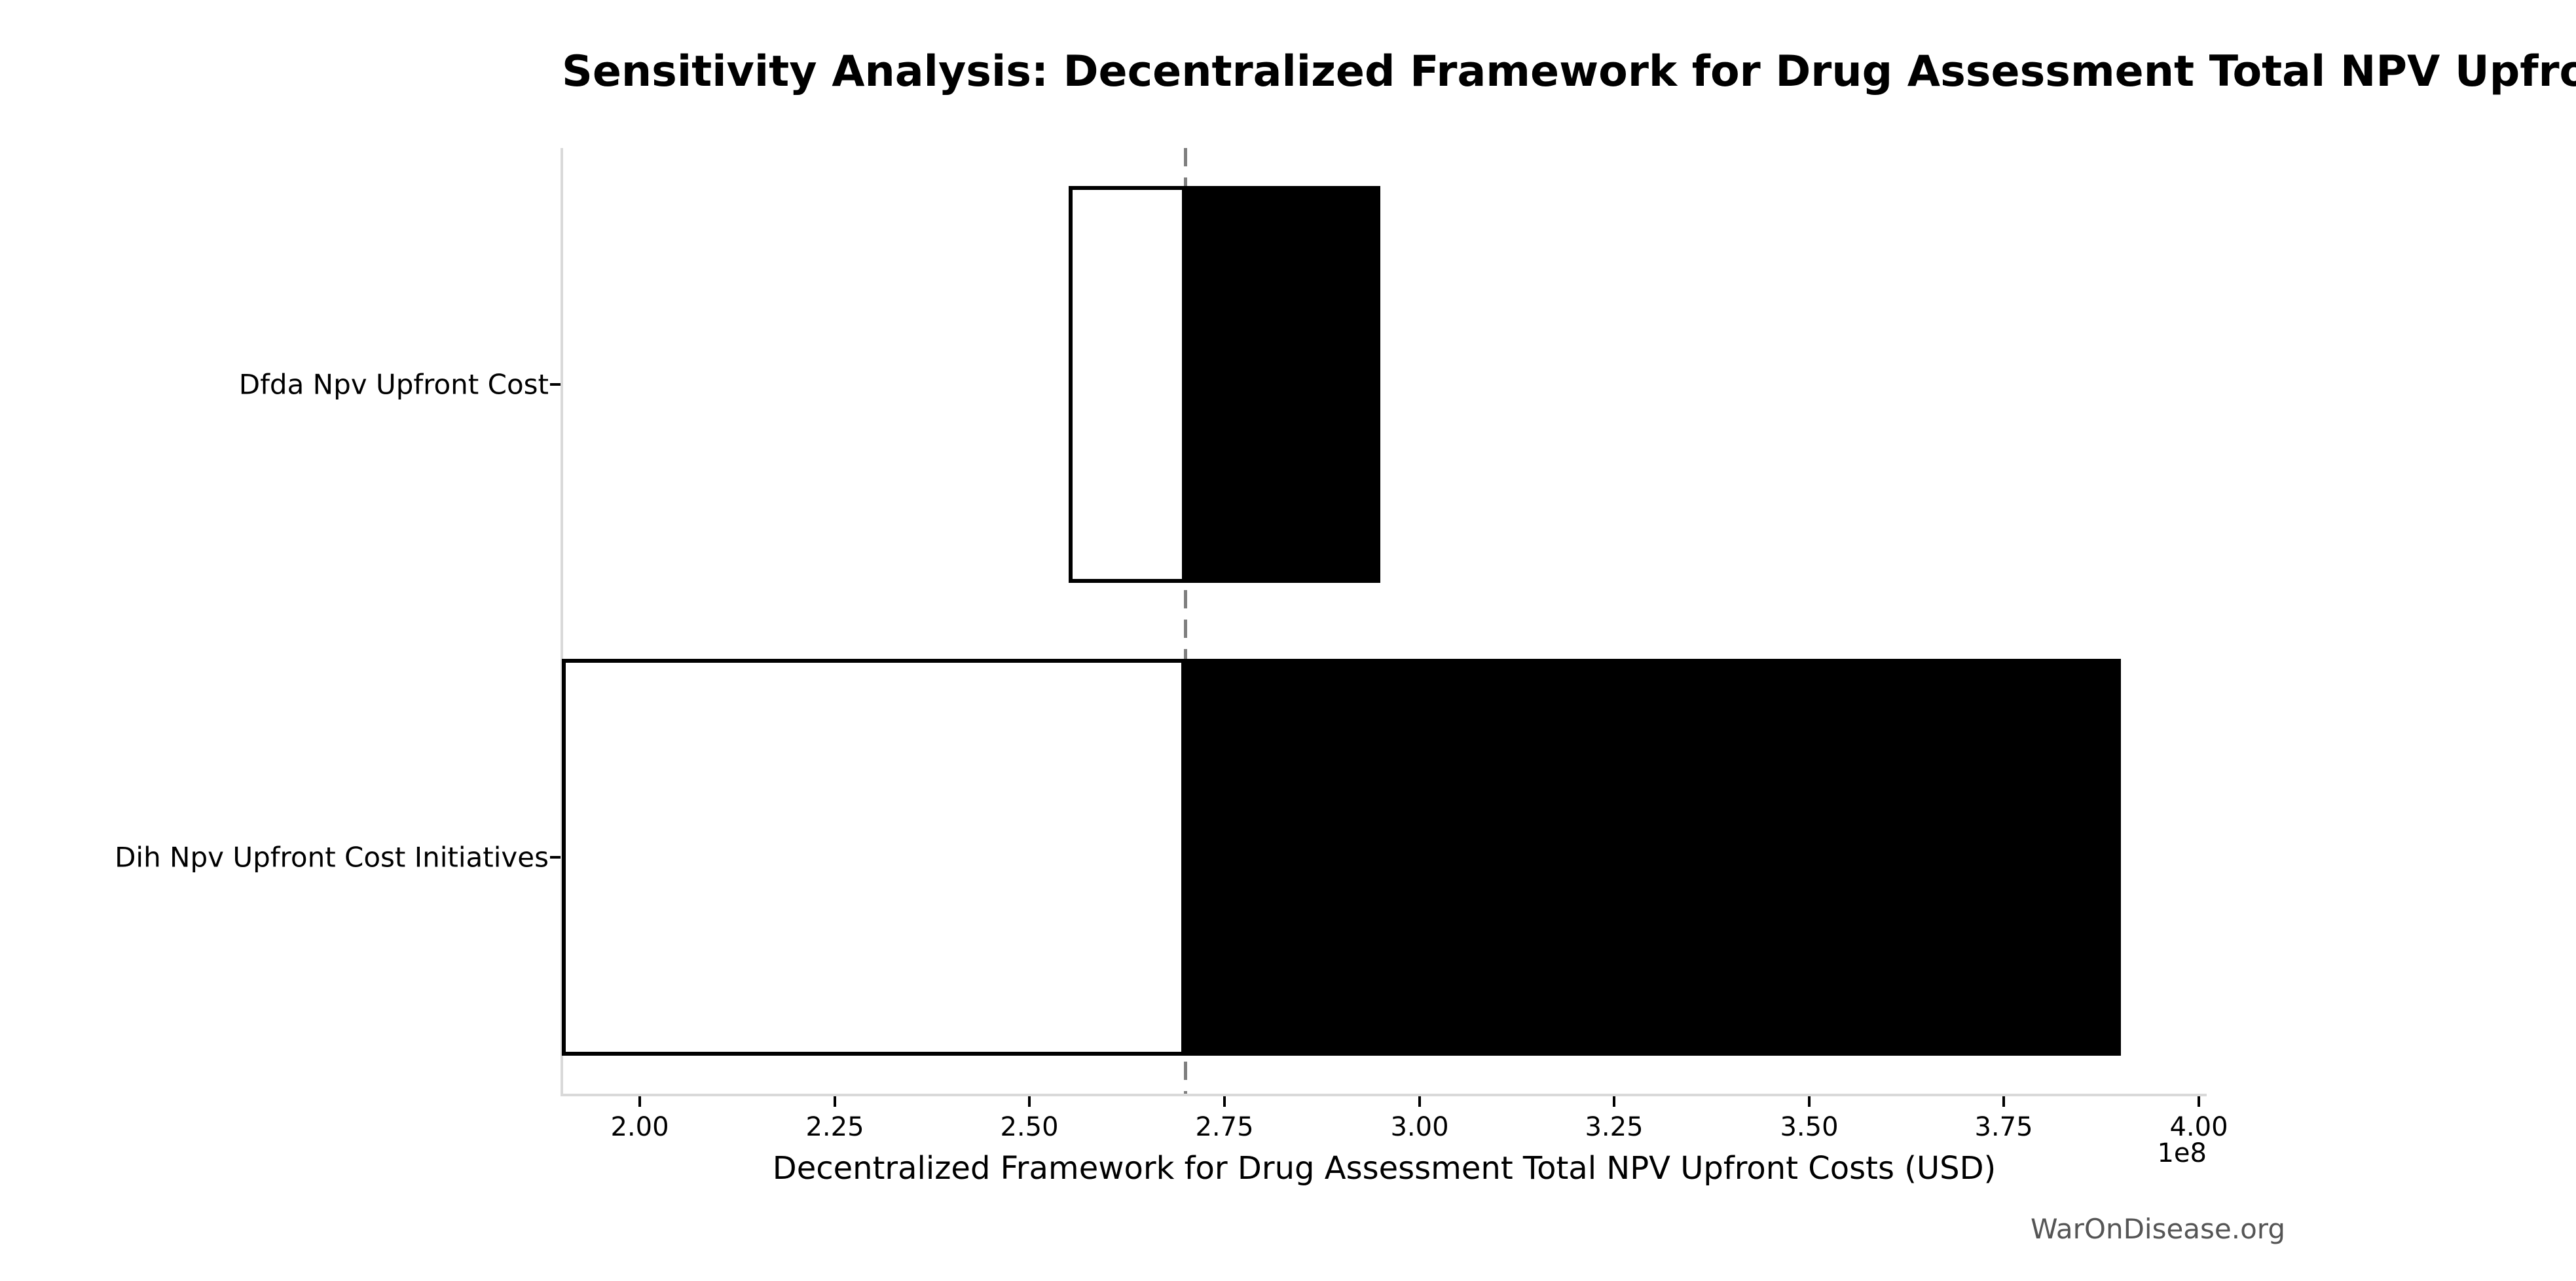 The image size is (2576, 1281). What do you see at coordinates (2158, 1229) in the screenshot?
I see `watermark: WarOnDisease.org` at bounding box center [2158, 1229].